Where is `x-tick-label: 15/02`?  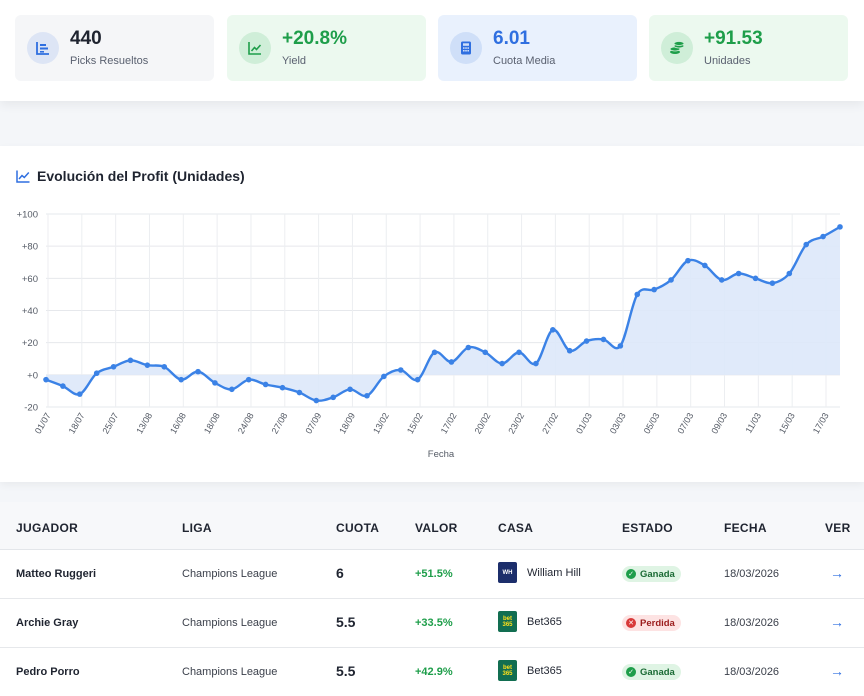 x-tick-label: 15/02 is located at coordinates (415, 423).